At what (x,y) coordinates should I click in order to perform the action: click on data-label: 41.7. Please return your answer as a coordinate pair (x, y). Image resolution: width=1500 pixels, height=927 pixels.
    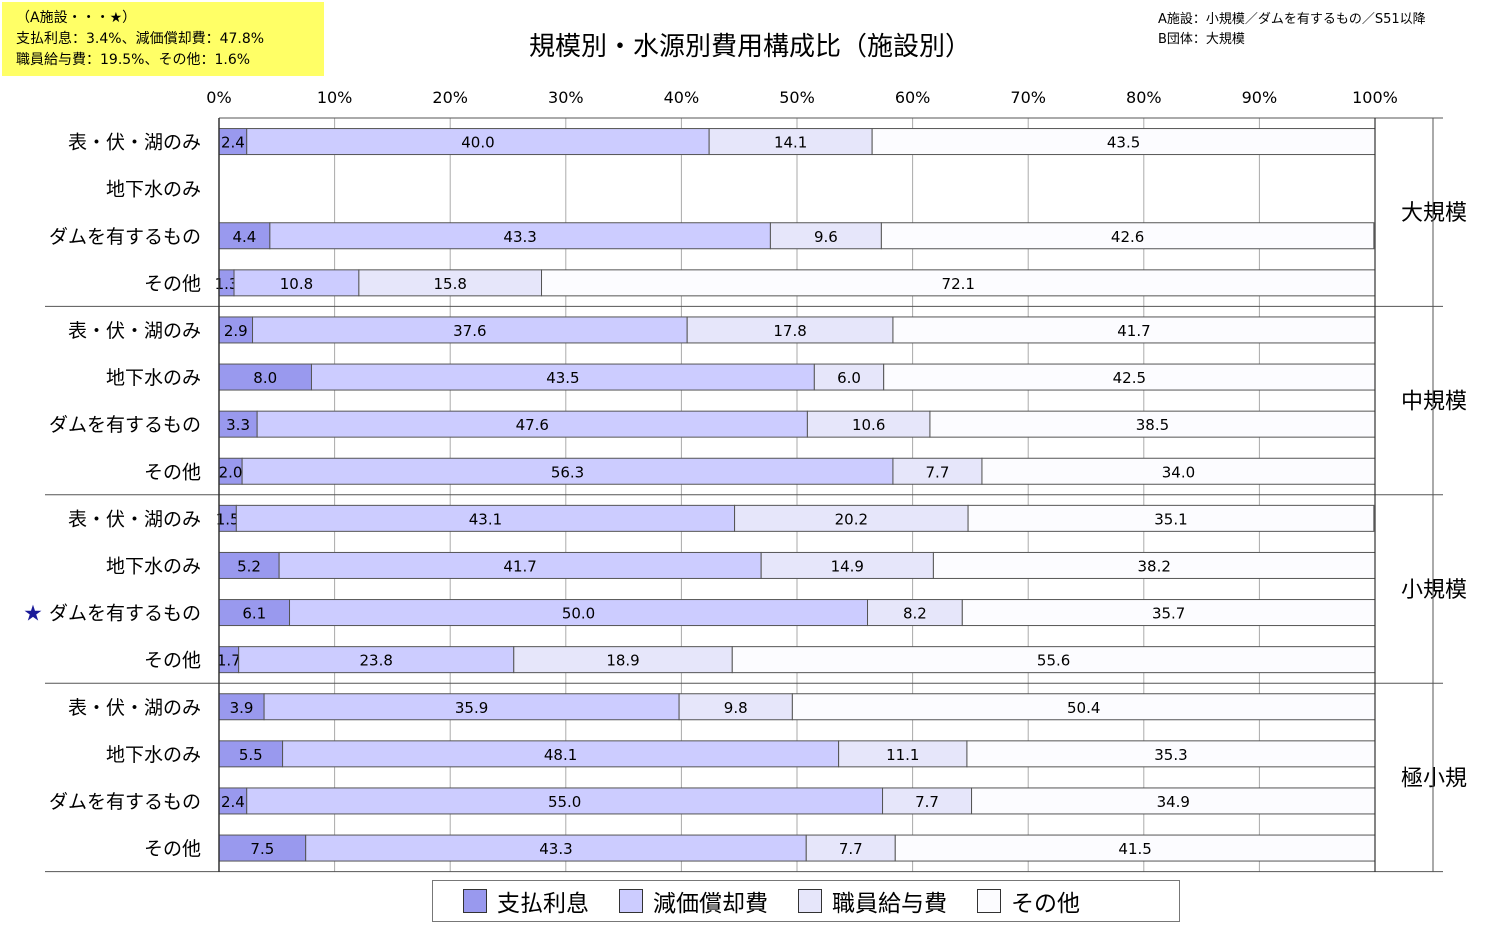
    Looking at the image, I should click on (519, 566).